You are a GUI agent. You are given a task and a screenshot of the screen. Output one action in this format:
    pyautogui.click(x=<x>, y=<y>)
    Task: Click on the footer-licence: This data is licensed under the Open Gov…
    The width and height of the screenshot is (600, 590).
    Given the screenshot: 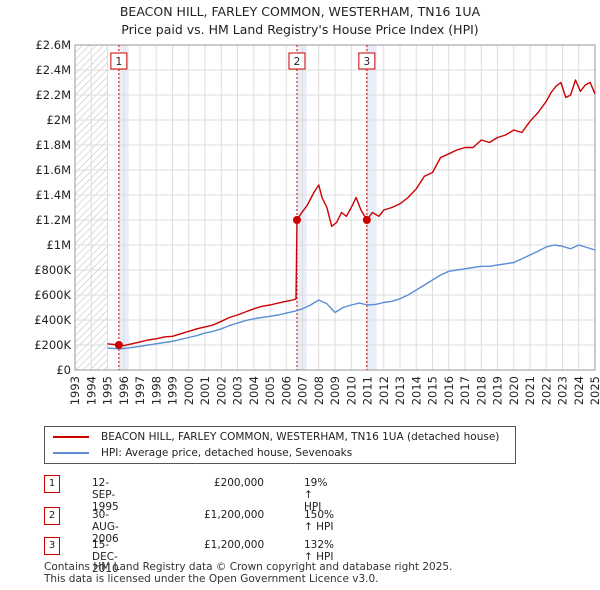 What is the action you would take?
    pyautogui.click(x=211, y=579)
    